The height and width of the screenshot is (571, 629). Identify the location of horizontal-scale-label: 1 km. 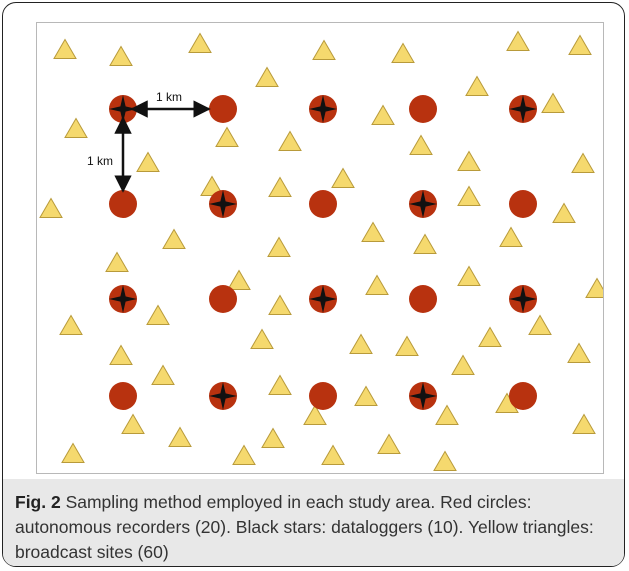
(169, 97).